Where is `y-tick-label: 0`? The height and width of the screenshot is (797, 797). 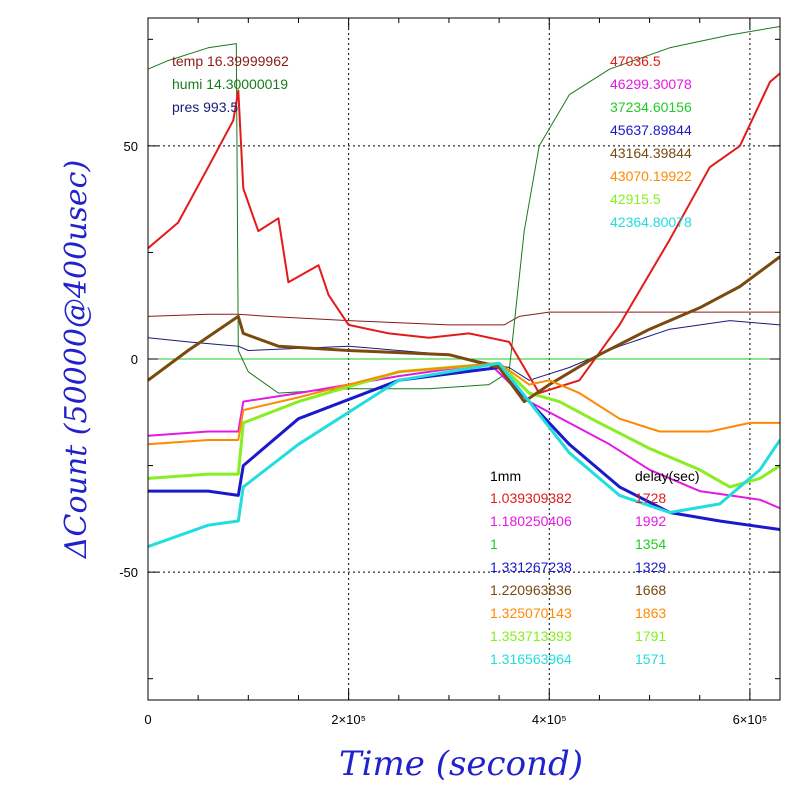 y-tick-label: 0 is located at coordinates (134, 359).